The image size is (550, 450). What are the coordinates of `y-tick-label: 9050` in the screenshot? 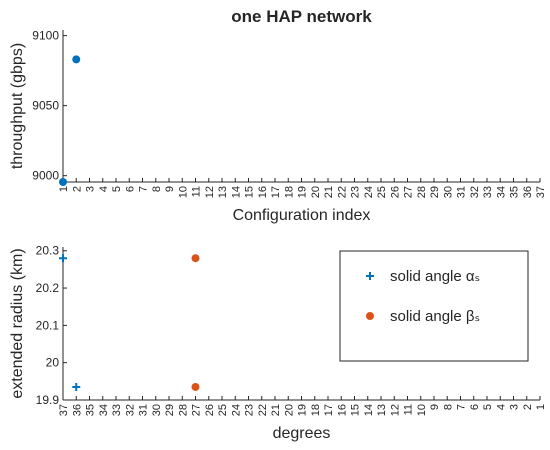 It's located at (45, 106).